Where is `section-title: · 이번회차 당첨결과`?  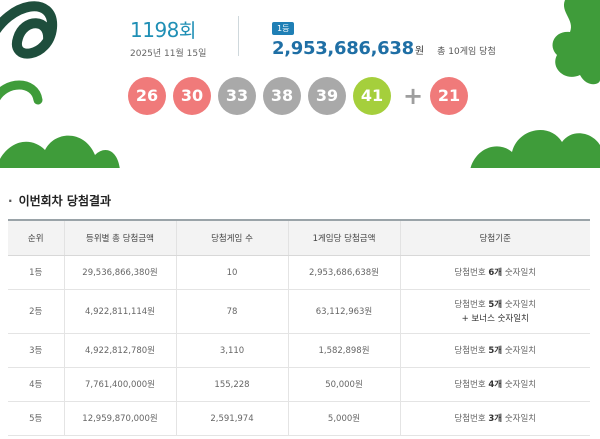 section-title: · 이번회차 당첨결과 is located at coordinates (60, 201).